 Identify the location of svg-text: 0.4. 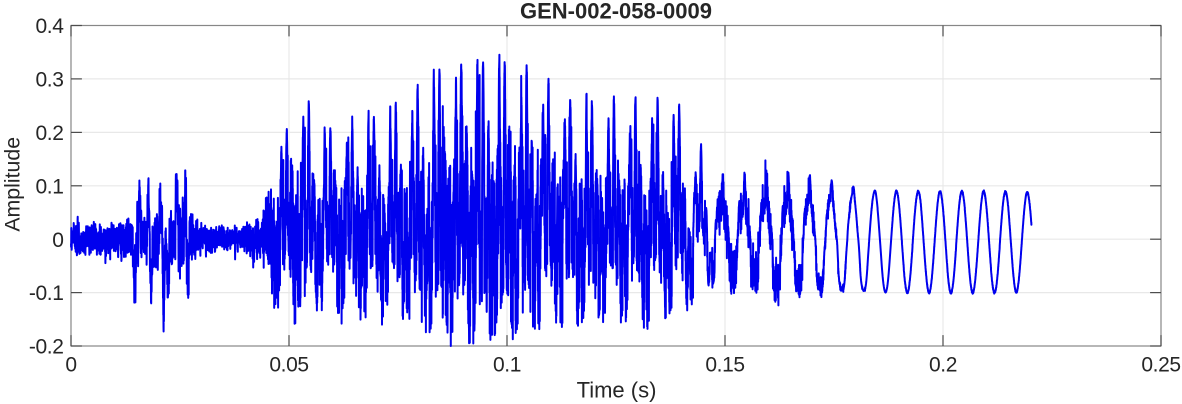
(50, 26).